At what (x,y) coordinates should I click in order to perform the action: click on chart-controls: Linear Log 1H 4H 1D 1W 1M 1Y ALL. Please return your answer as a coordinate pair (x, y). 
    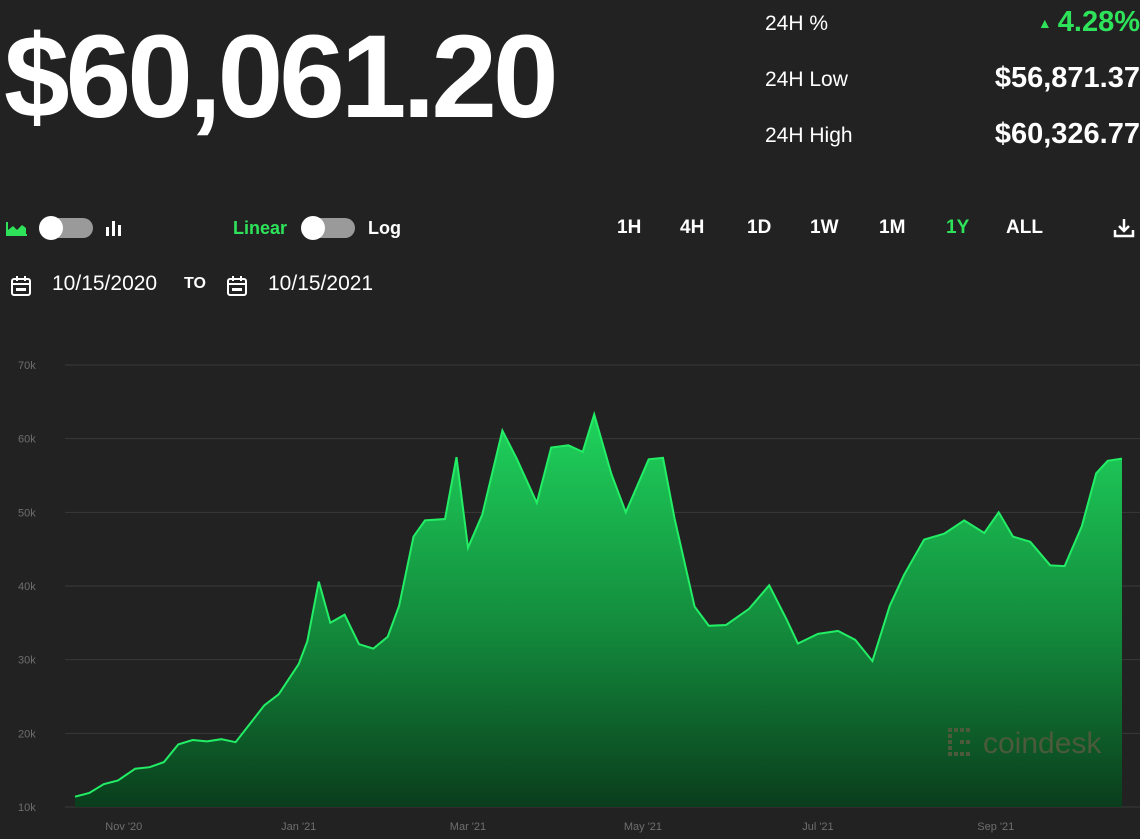
    Looking at the image, I should click on (570, 228).